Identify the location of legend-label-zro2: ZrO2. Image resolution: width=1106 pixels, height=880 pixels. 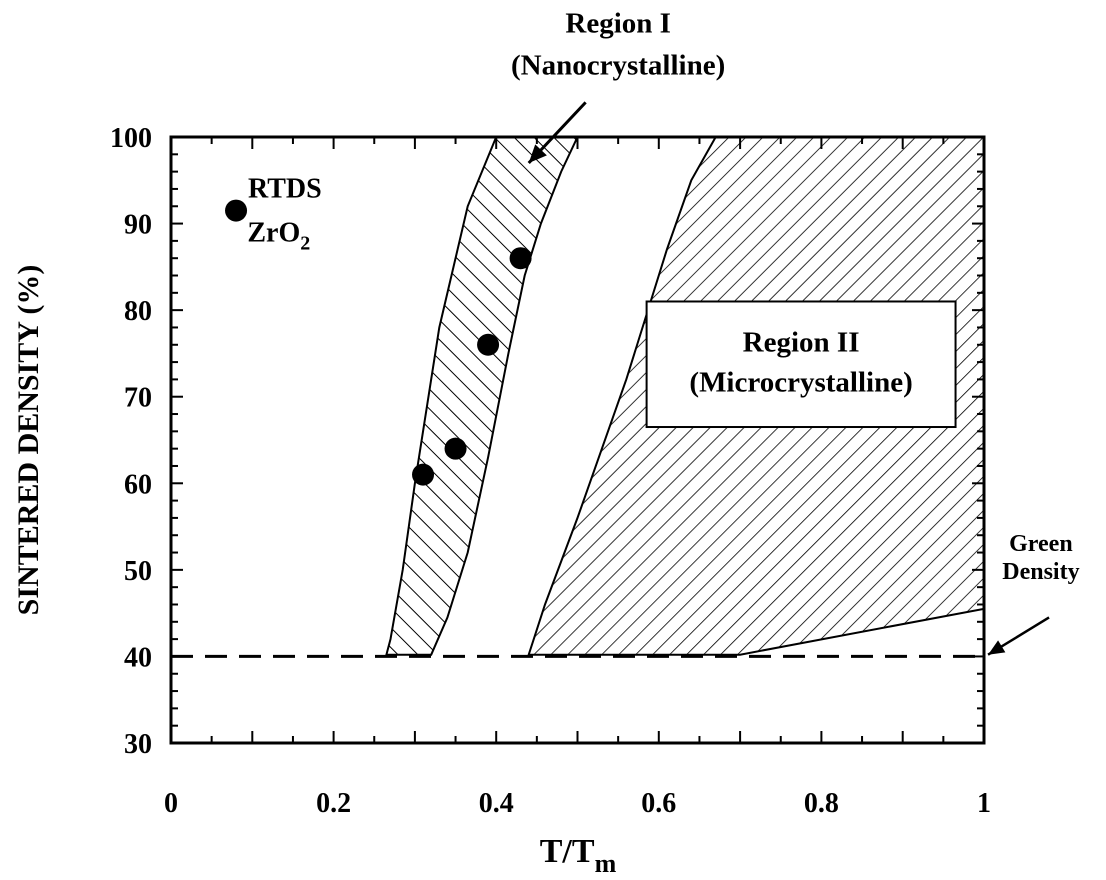
(278, 236).